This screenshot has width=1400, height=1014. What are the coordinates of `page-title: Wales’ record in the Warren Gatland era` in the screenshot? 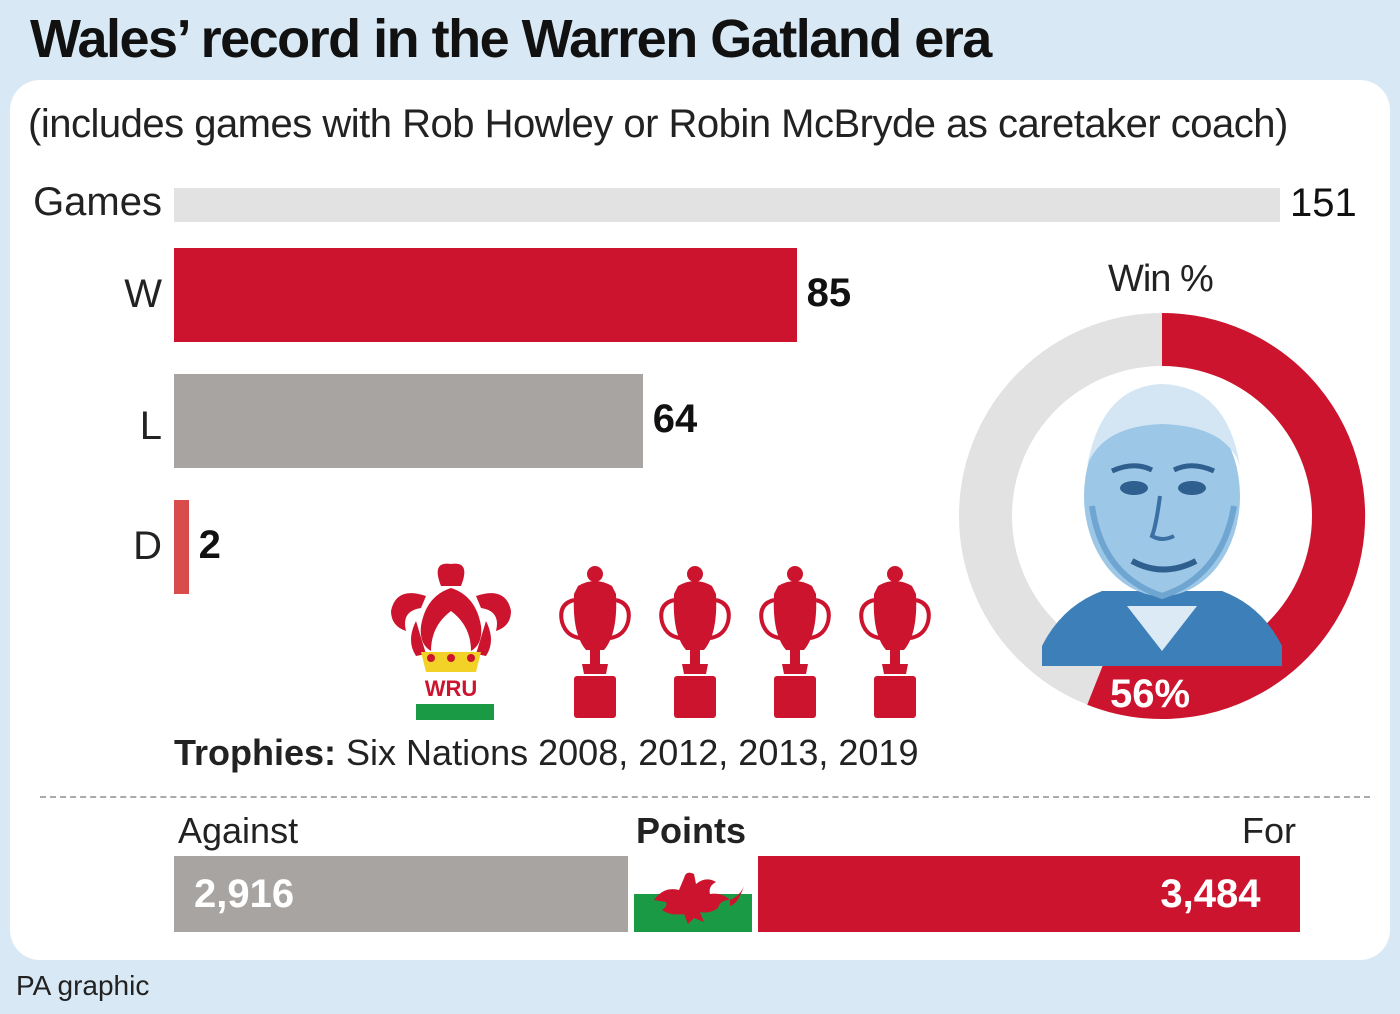 It's located at (511, 39).